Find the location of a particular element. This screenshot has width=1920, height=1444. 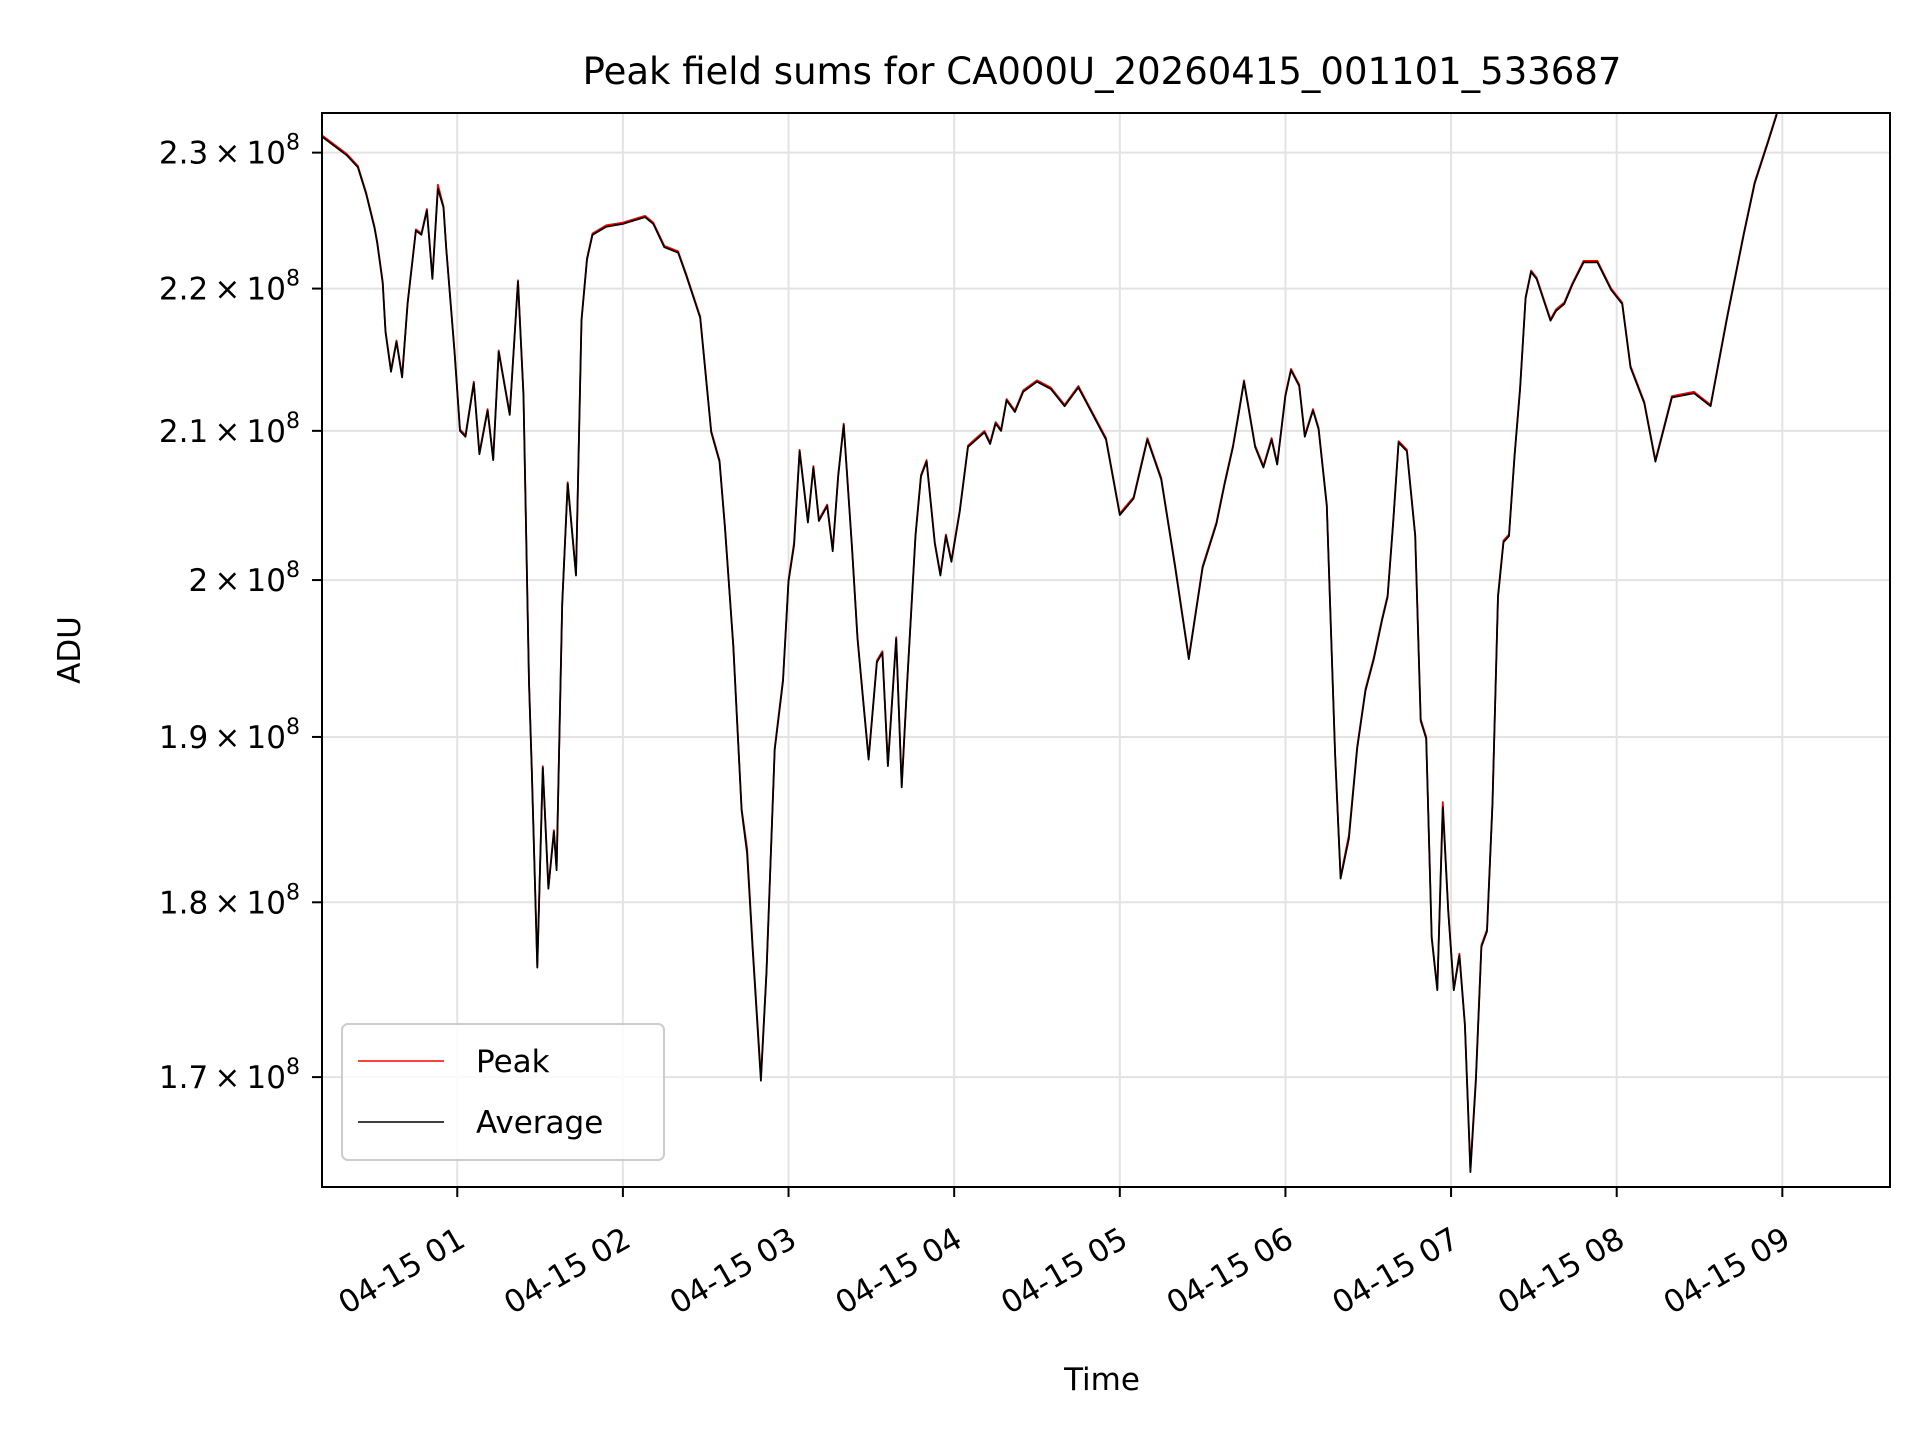

y-tick-label: 1.9 × 108 is located at coordinates (229, 735).